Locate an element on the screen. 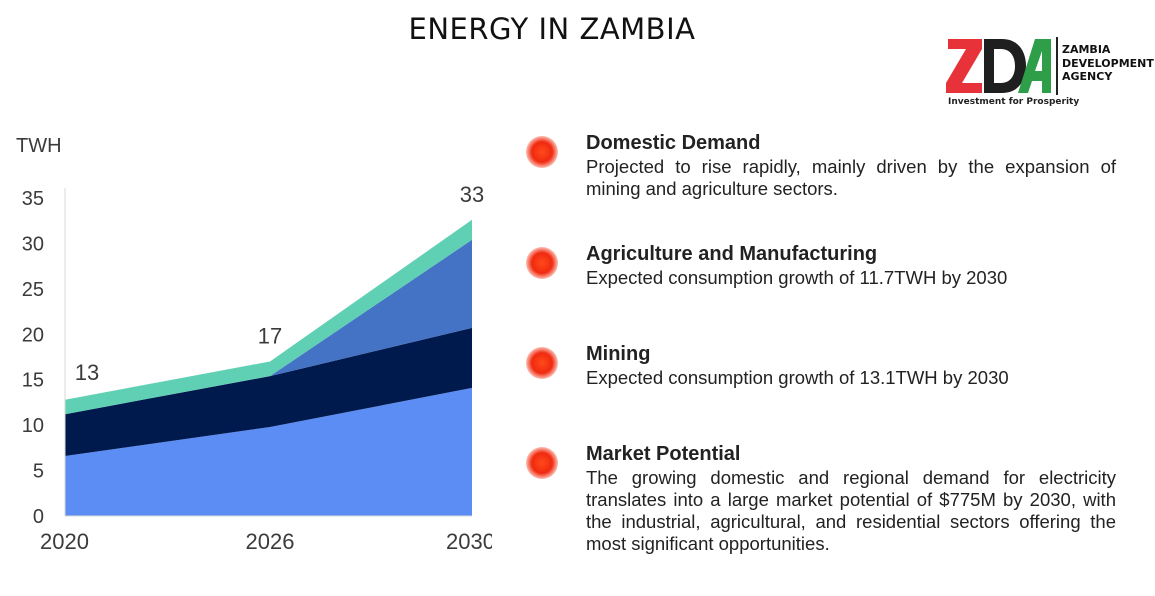  y-tick-label: 25 is located at coordinates (33, 290).